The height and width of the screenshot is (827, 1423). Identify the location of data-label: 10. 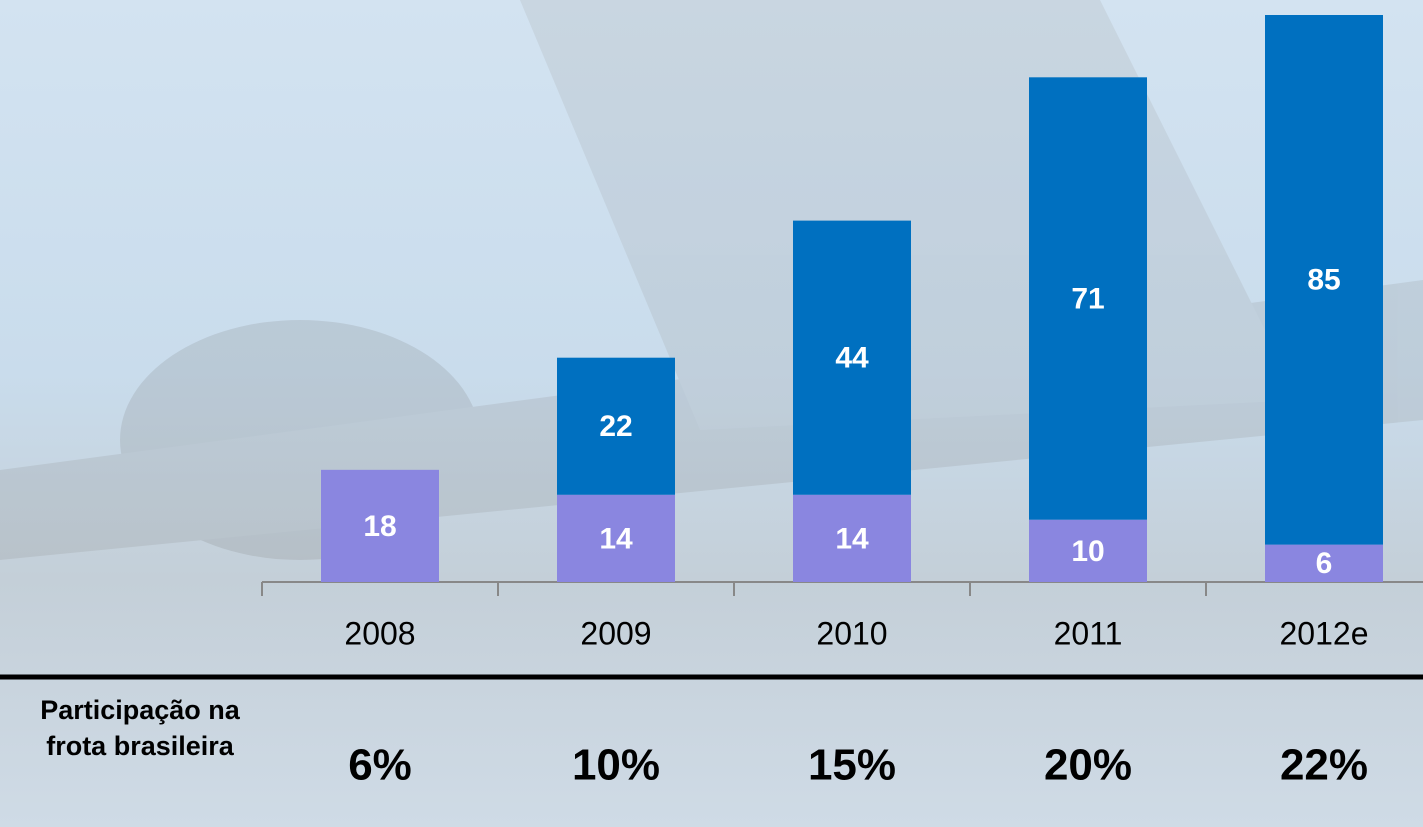
(1087, 551).